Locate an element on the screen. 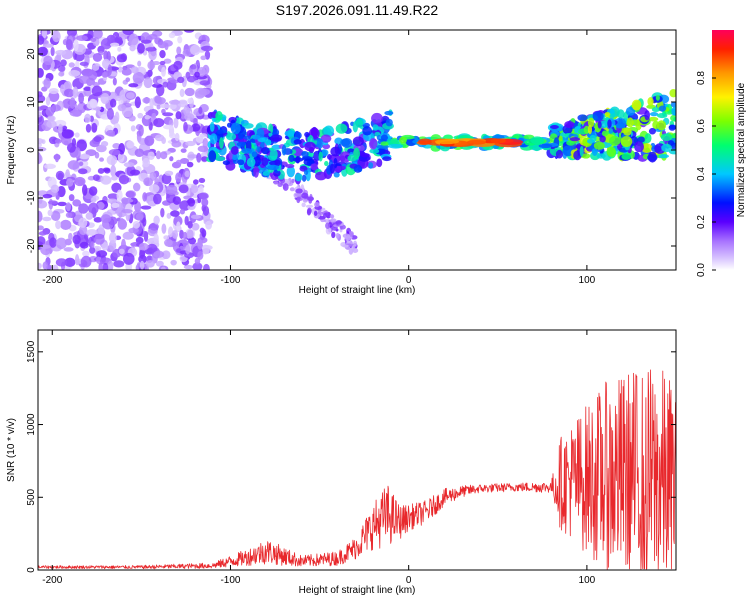 This screenshot has width=750, height=600. colorbar-tick-label: 0.8 is located at coordinates (701, 78).